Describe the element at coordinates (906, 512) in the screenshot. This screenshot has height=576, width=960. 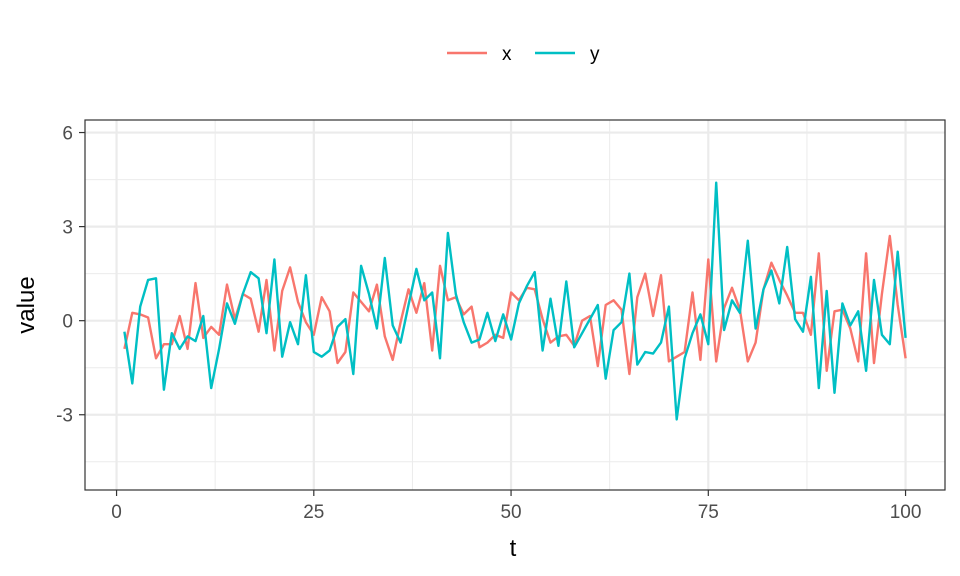
I see `x-tick-label: 100` at that location.